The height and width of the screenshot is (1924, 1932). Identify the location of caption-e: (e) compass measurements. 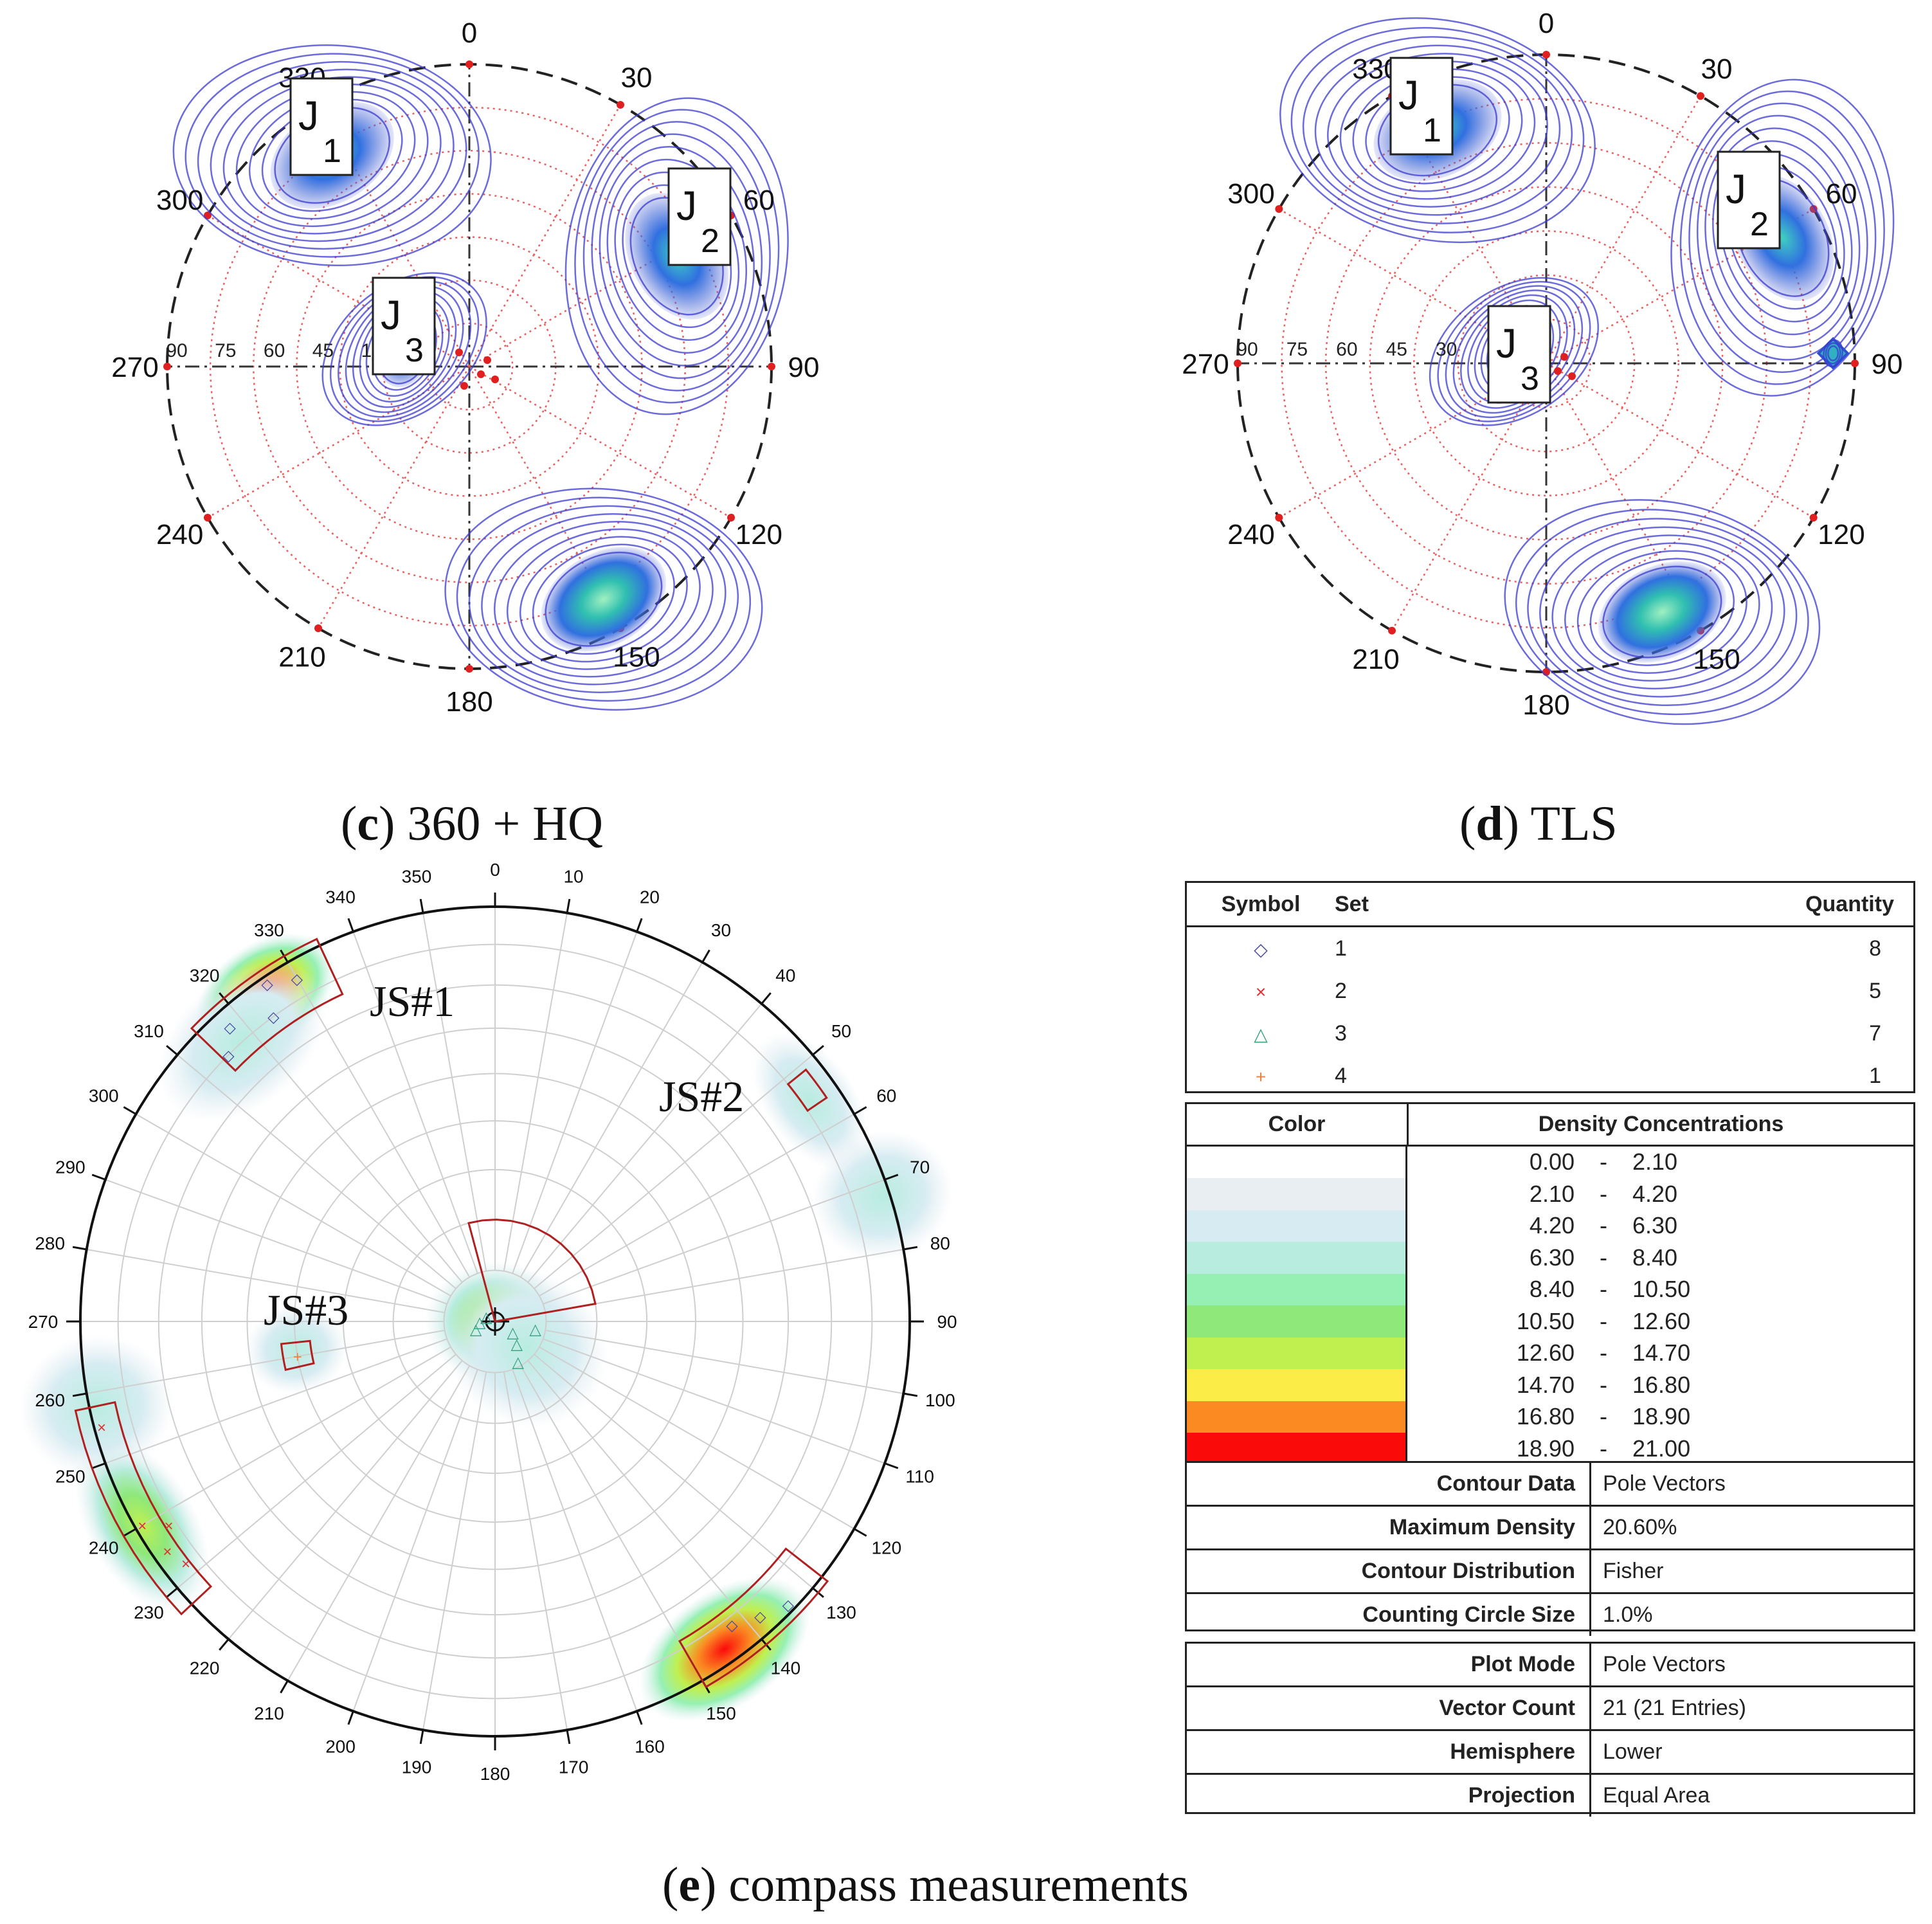
(925, 1885).